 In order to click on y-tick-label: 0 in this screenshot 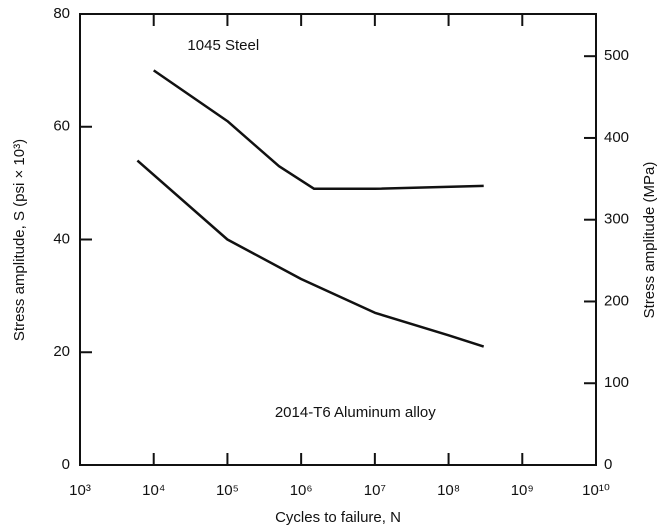, I will do `click(66, 464)`.